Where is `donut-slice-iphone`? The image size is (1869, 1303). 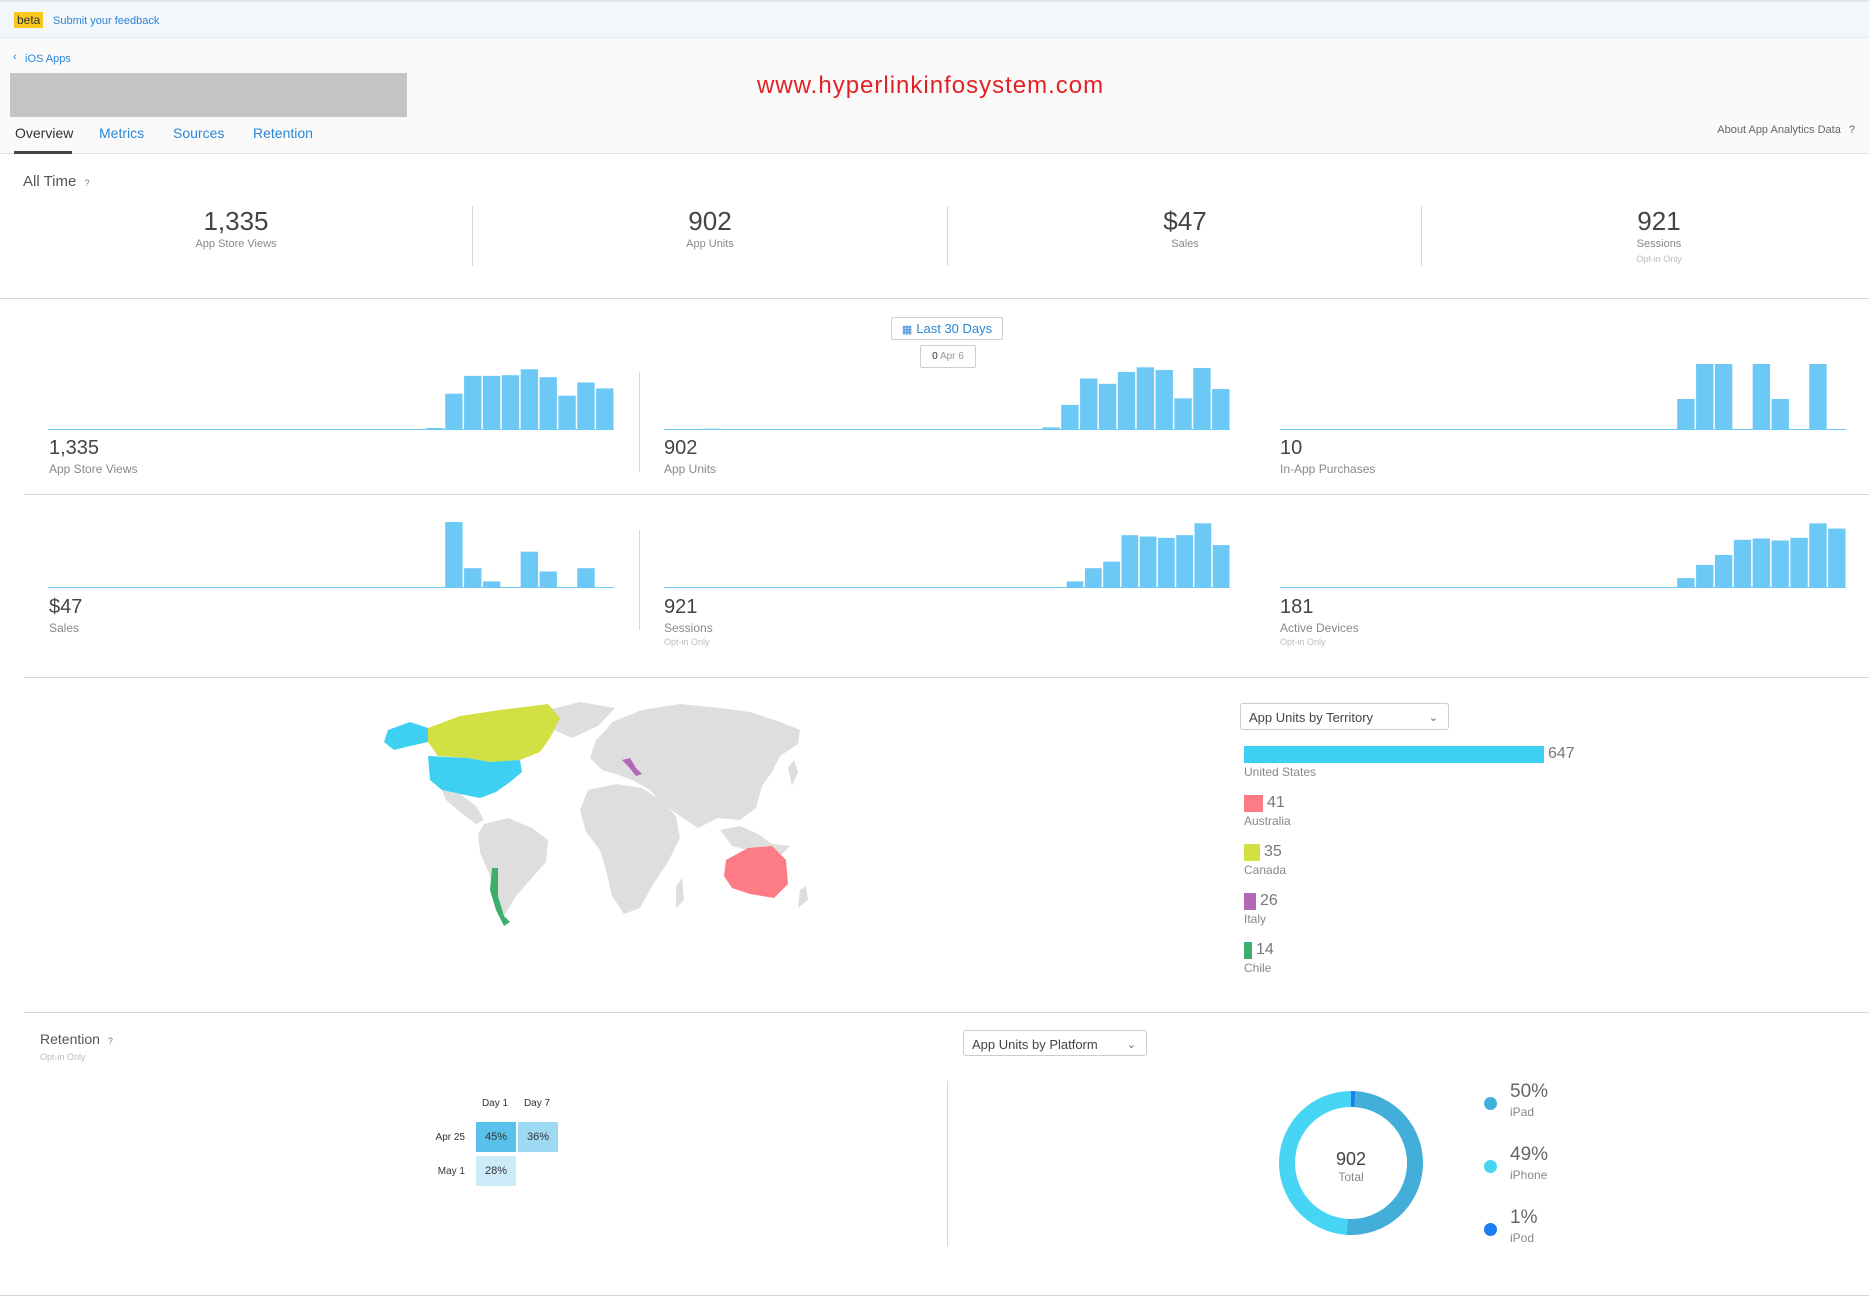 donut-slice-iphone is located at coordinates (1314, 1163).